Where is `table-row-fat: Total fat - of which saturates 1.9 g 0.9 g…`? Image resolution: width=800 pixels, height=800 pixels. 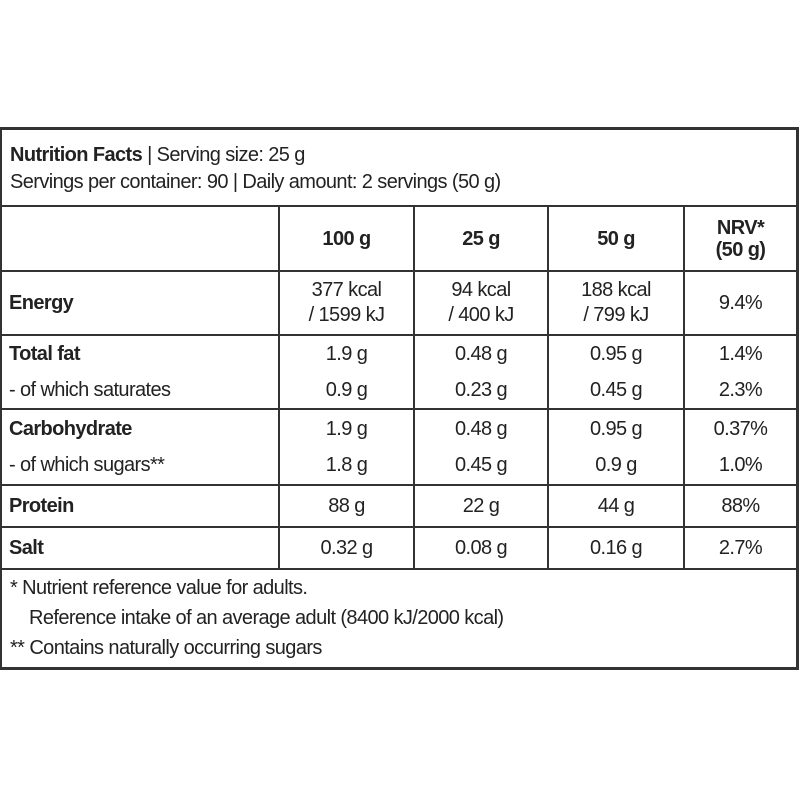 table-row-fat: Total fat - of which saturates 1.9 g 0.9 g… is located at coordinates (399, 372).